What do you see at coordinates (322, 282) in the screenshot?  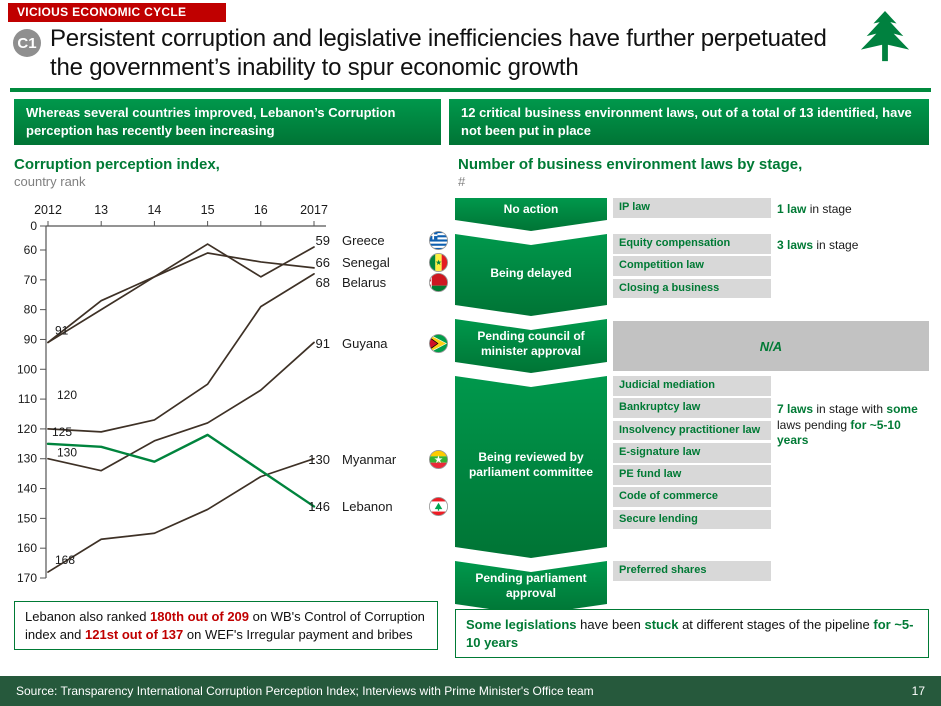 I see `series-end-value: 68` at bounding box center [322, 282].